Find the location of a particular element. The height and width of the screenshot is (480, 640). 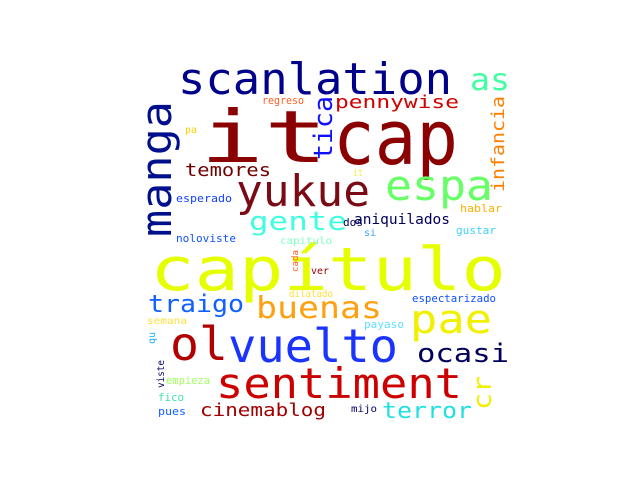

word-cinemablog: cinemablog is located at coordinates (263, 410).